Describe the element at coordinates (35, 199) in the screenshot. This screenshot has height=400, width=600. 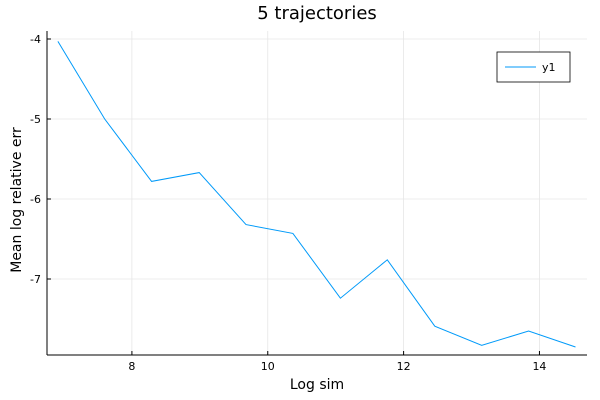
I see `y-tick-label: -6` at that location.